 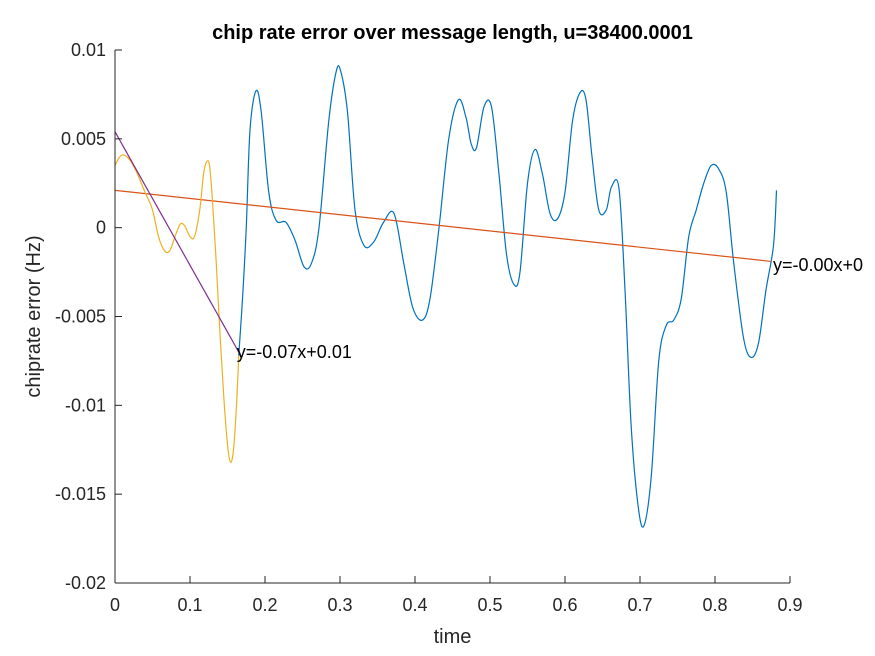 What do you see at coordinates (189, 605) in the screenshot?
I see `x-tick-label: 0.1` at bounding box center [189, 605].